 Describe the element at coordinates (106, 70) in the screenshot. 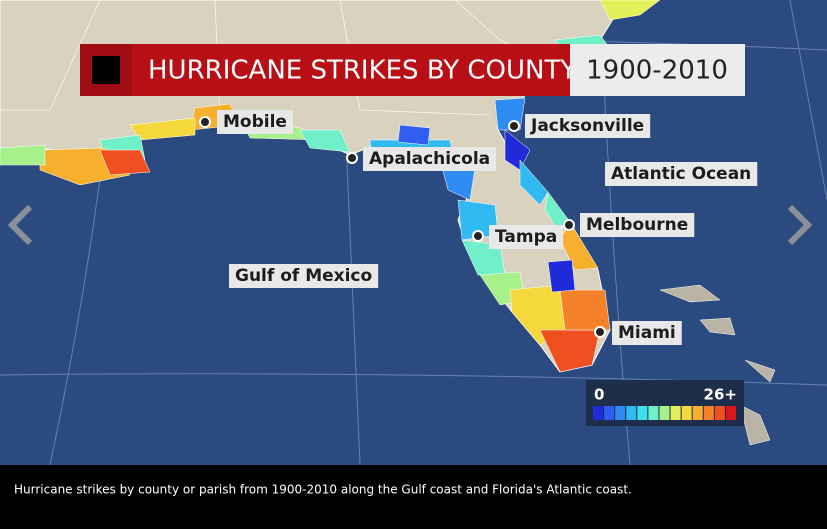

I see `title-icon-square` at that location.